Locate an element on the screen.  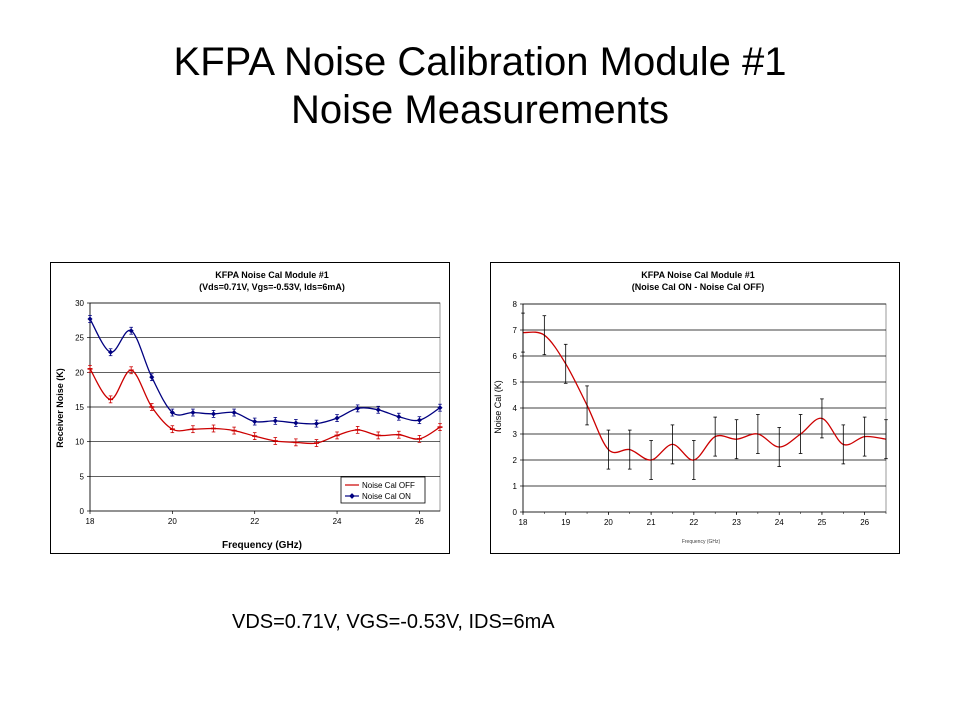
x-tick-label: 23 is located at coordinates (736, 522).